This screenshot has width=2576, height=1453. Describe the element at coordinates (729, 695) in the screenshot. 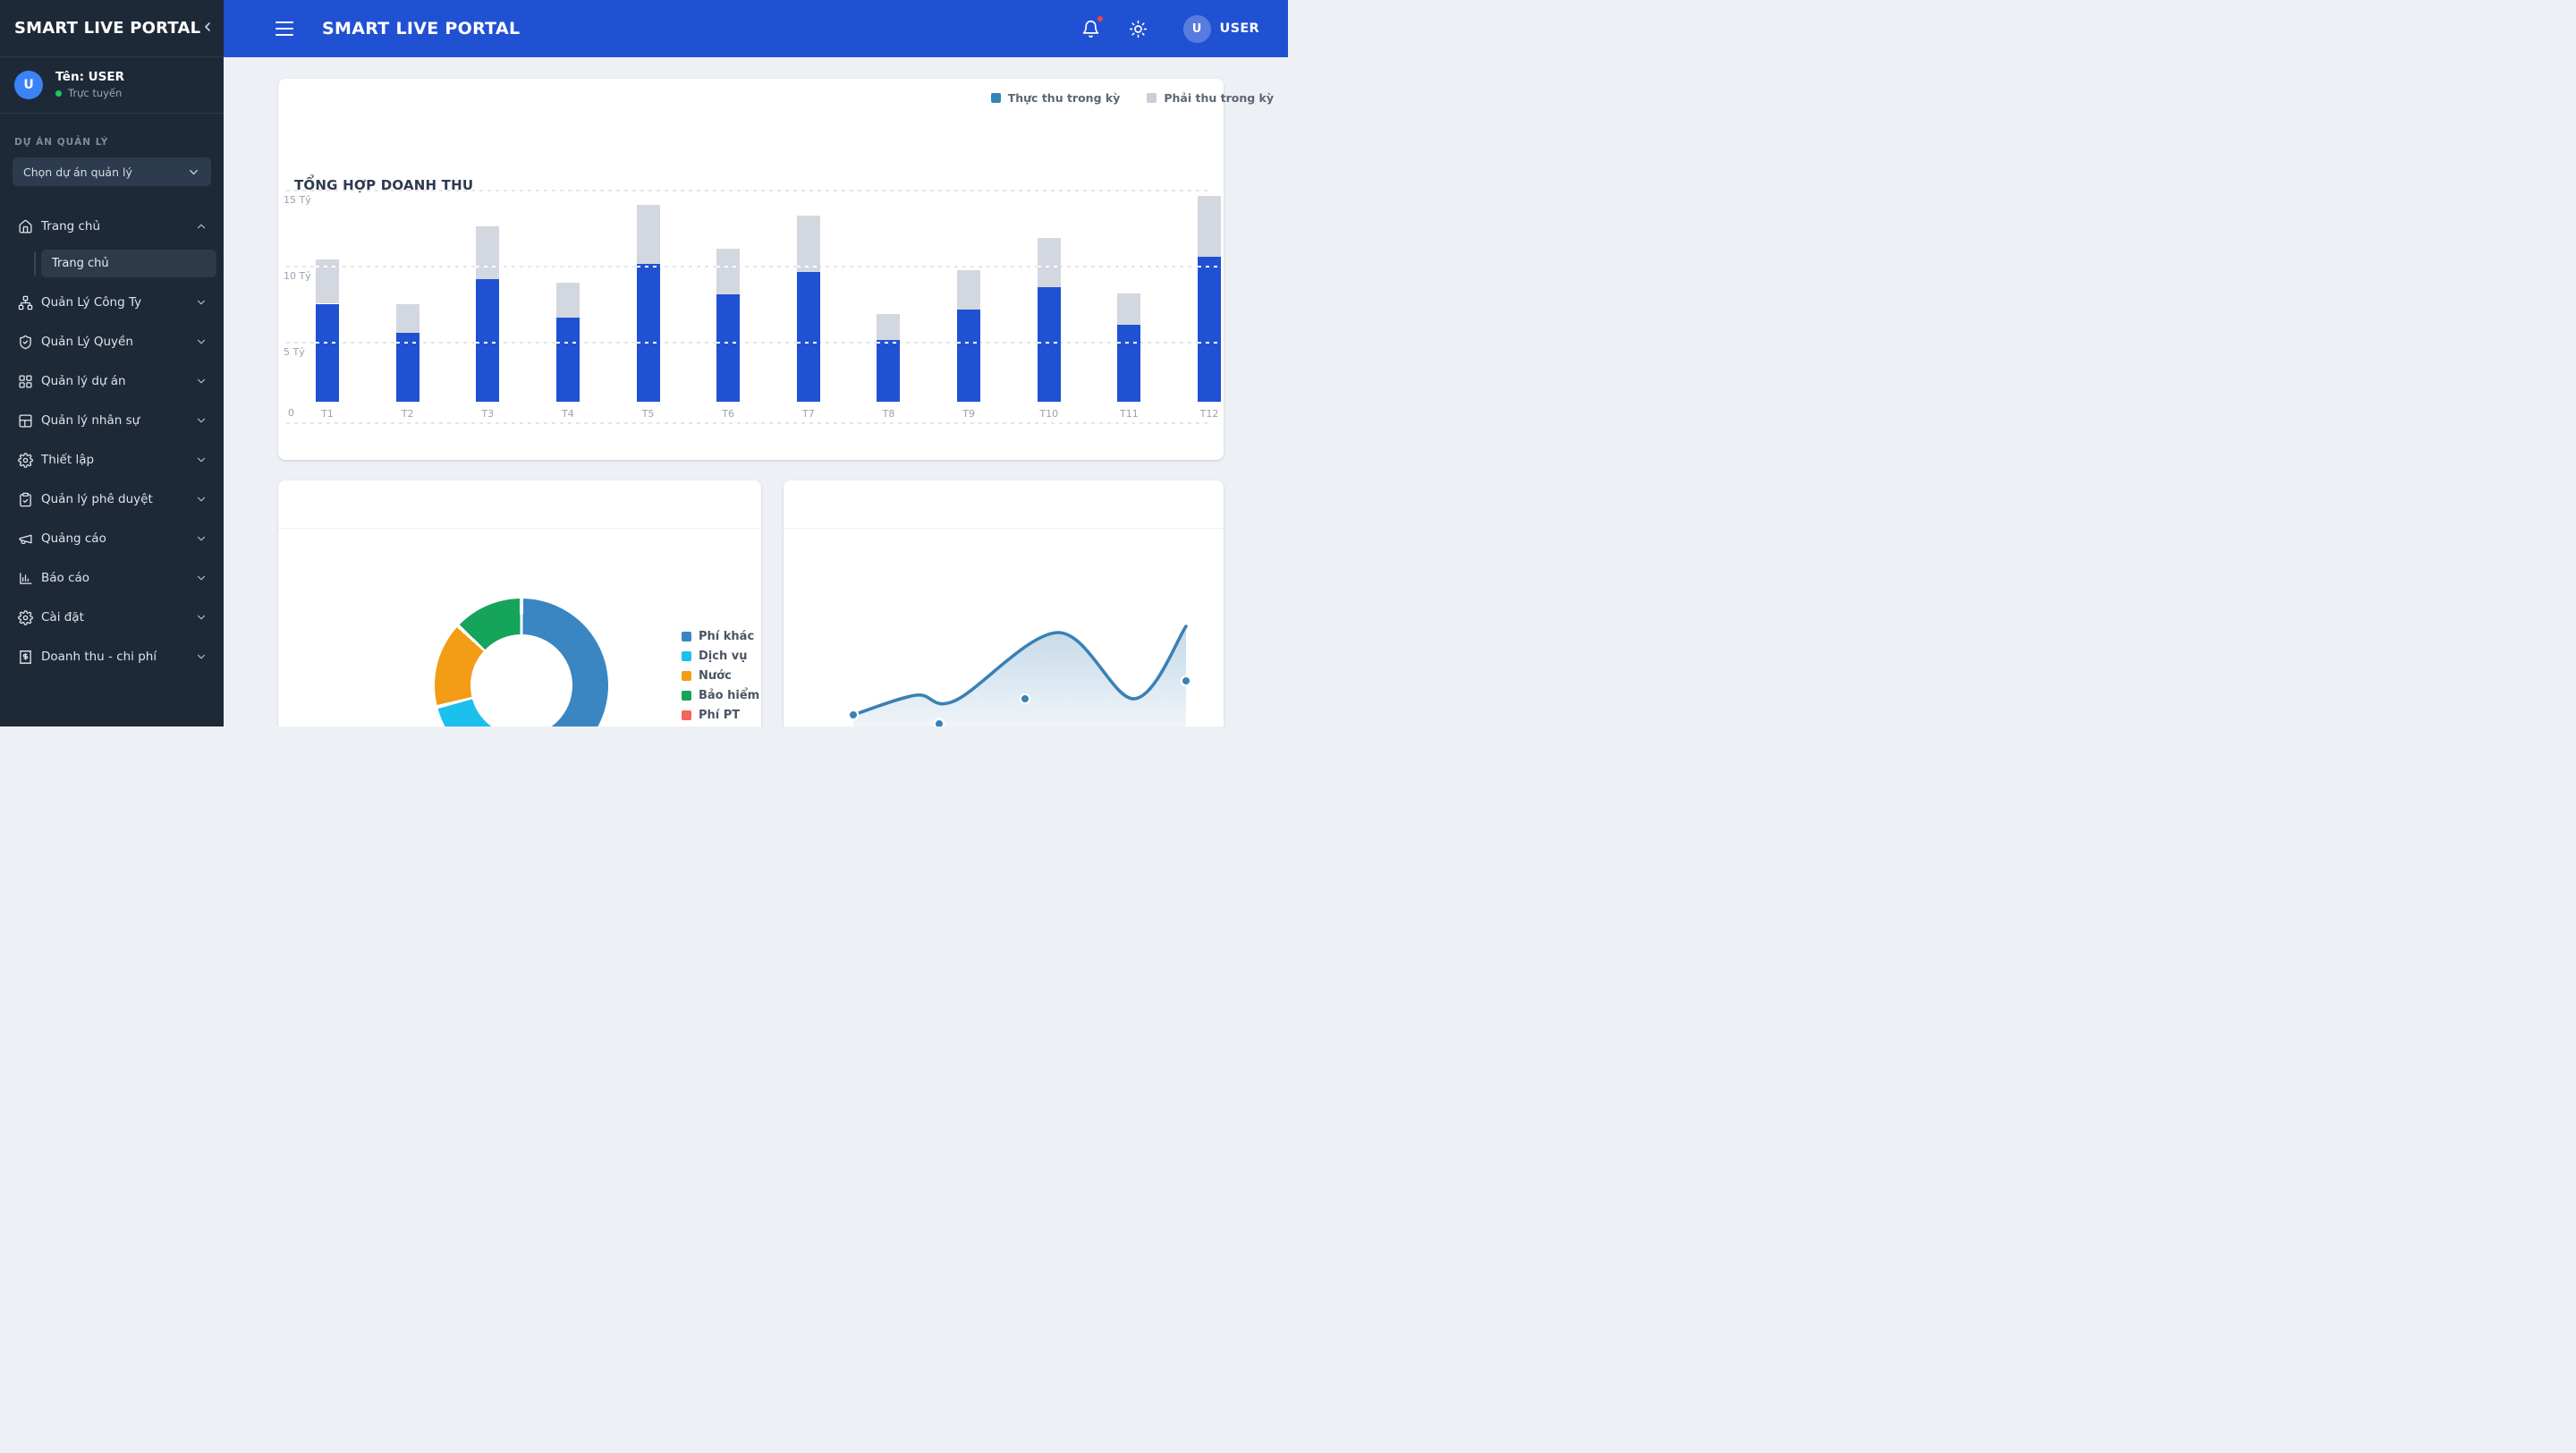

I see `pie-legend-label: Bảo hiểm` at that location.